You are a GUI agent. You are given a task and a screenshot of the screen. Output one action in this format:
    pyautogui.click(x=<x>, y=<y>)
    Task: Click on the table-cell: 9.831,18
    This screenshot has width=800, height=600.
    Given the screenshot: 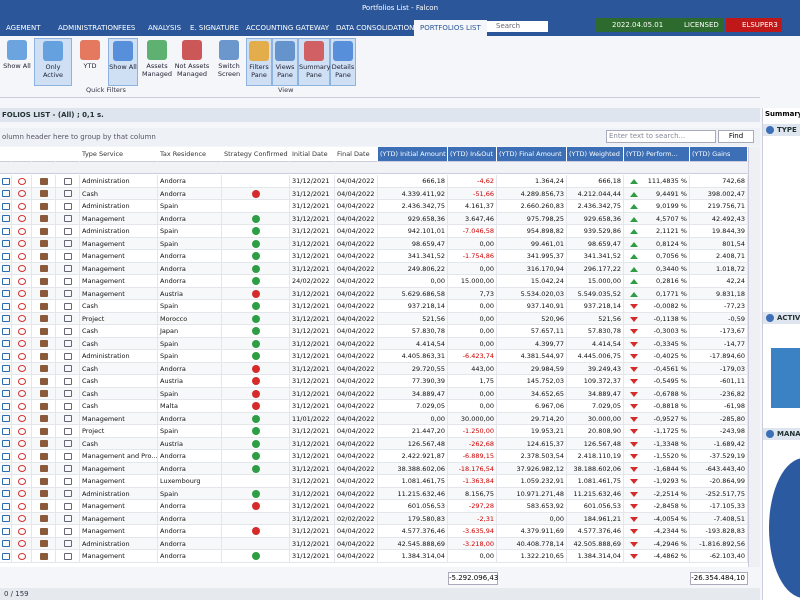 What is the action you would take?
    pyautogui.click(x=719, y=293)
    